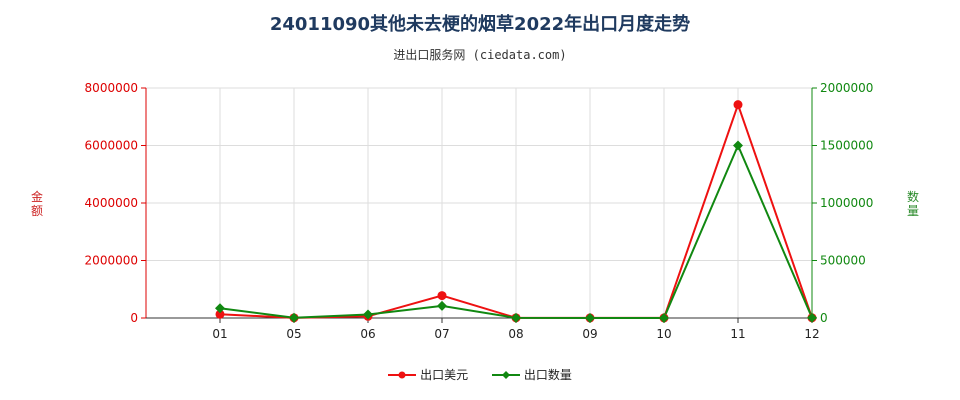 Image resolution: width=960 pixels, height=400 pixels. What do you see at coordinates (36, 204) in the screenshot?
I see `left-axis-label: 金额` at bounding box center [36, 204].